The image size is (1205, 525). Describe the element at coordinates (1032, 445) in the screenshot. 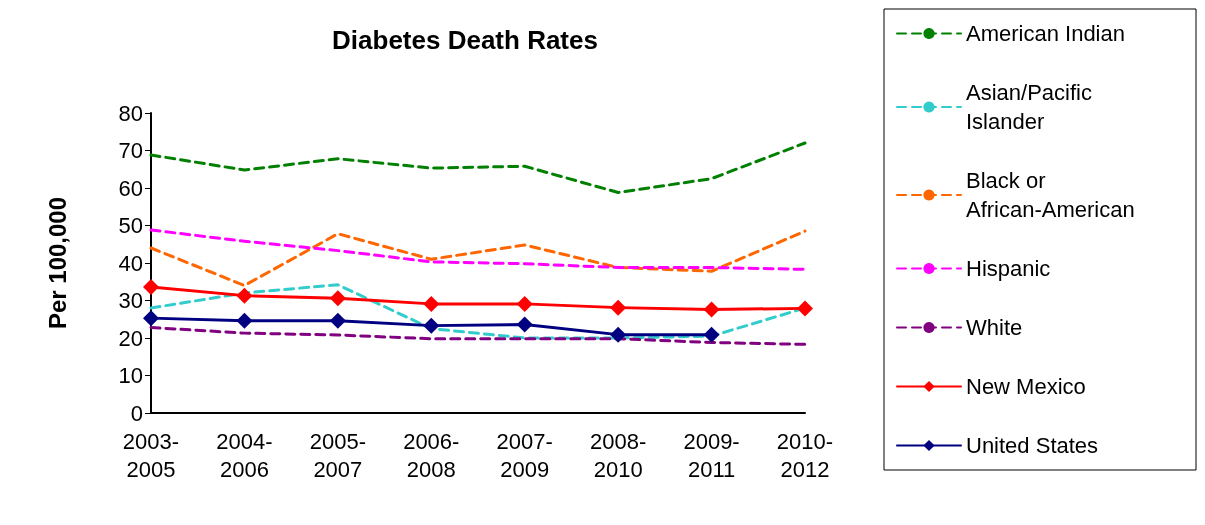

I see `legend-label: United States` at that location.